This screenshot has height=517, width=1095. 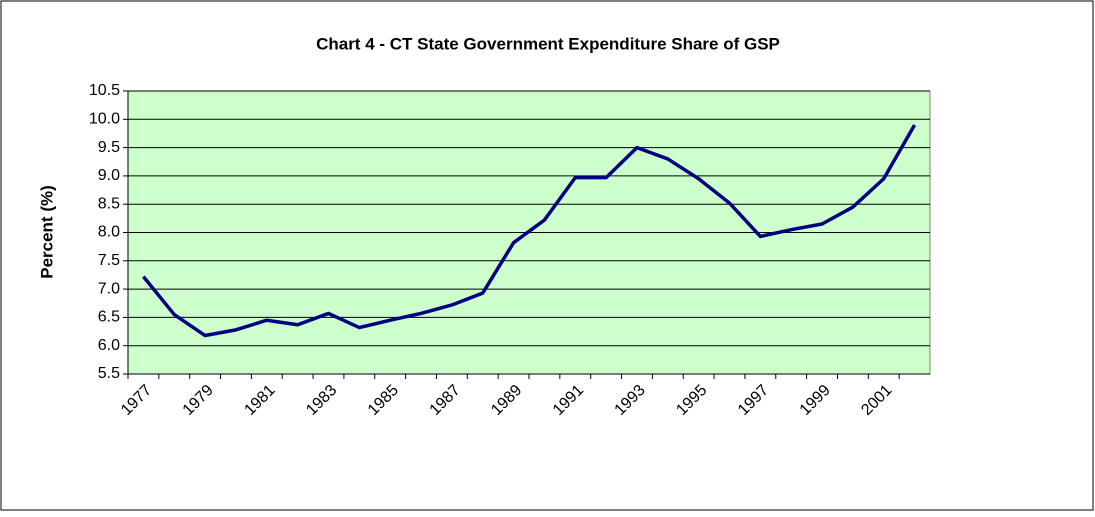 I want to click on y-tick-label: 10.5, so click(x=104, y=90).